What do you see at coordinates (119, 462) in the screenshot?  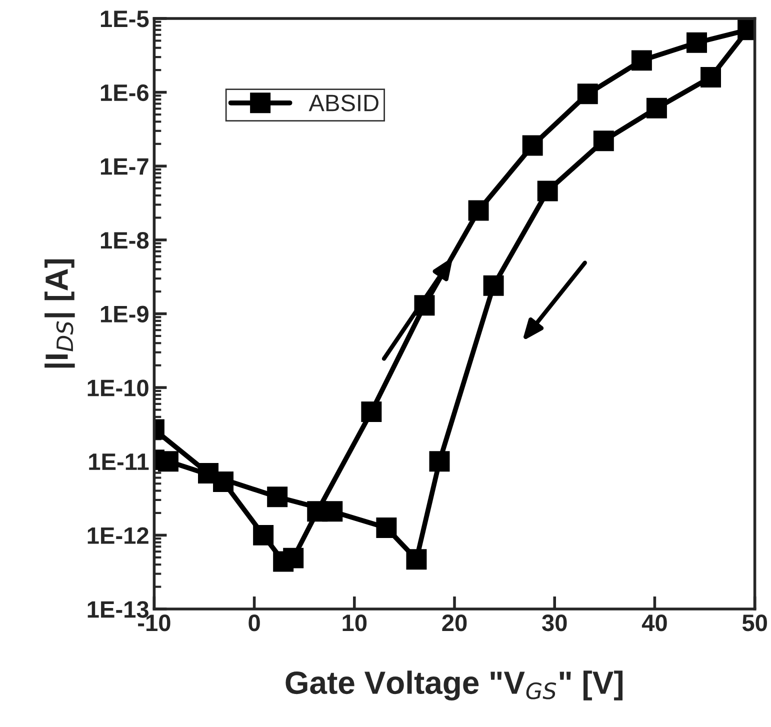 I see `y-tick-label: 1E-11` at bounding box center [119, 462].